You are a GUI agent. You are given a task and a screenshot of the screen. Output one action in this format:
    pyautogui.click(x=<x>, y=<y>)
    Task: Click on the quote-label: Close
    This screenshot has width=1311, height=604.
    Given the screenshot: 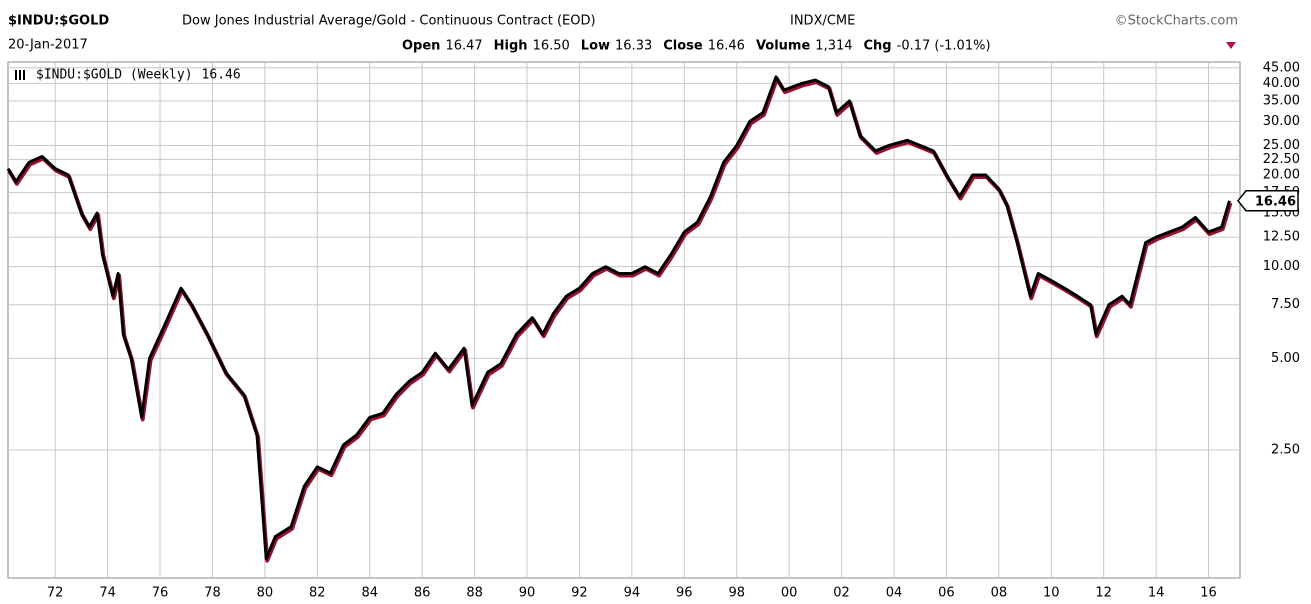 What is the action you would take?
    pyautogui.click(x=683, y=46)
    